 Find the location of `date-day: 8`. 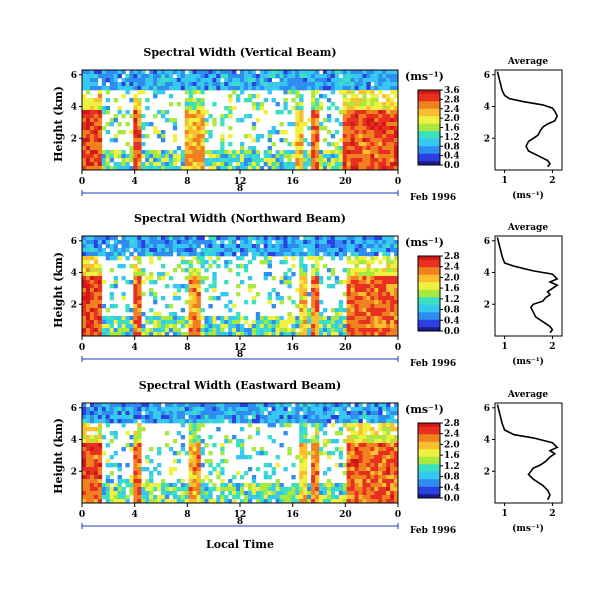

date-day: 8 is located at coordinates (240, 522).